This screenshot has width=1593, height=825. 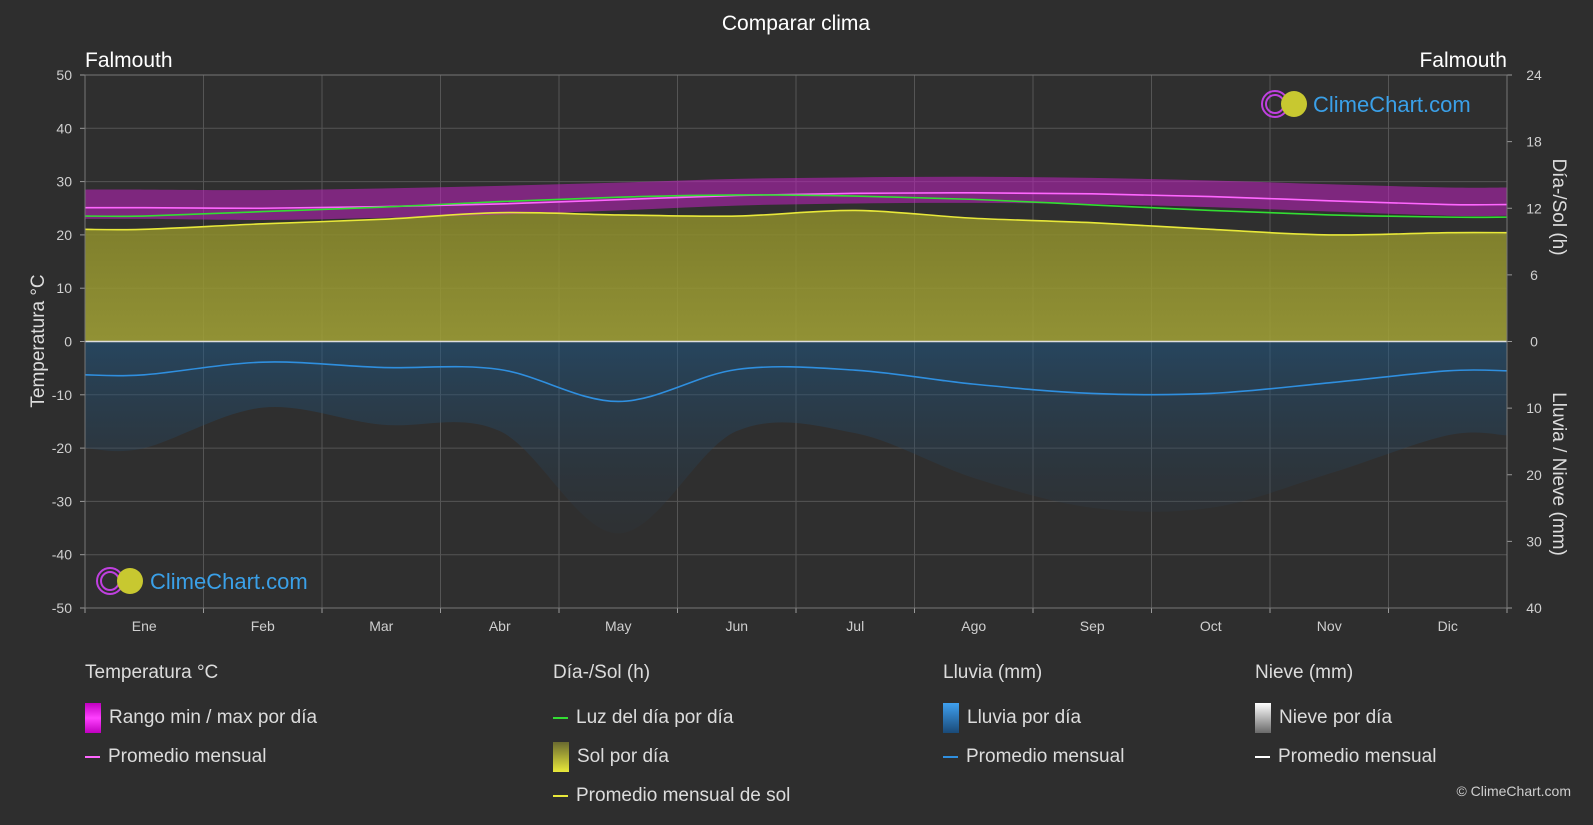 I want to click on legend-sun-avg-label: Promedio mensual de sol, so click(x=683, y=795).